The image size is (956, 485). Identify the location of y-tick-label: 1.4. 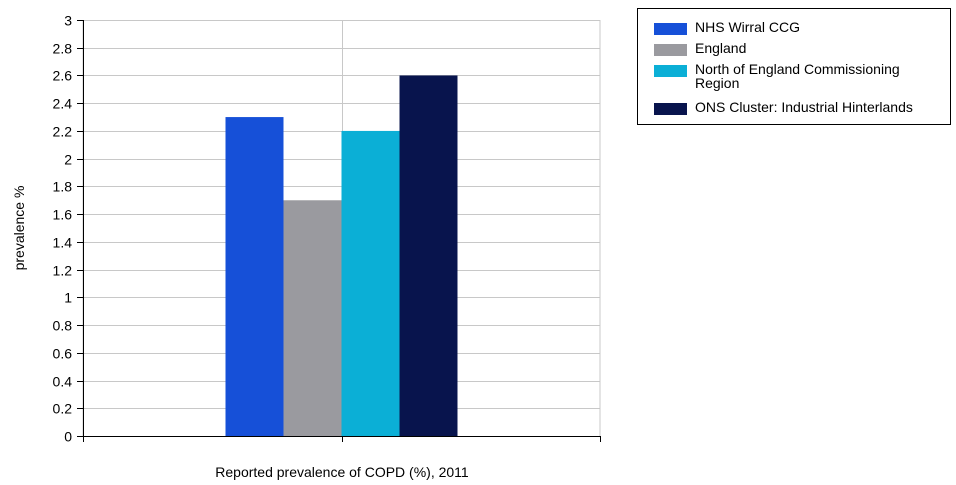
(63, 243).